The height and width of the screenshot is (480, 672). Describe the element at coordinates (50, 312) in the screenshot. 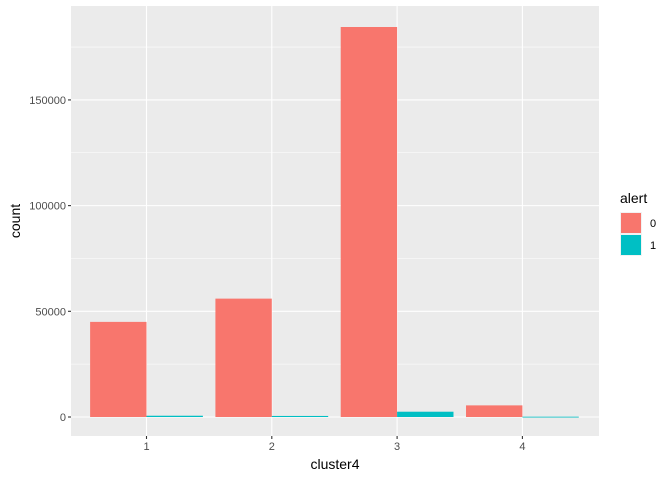

I see `y-tick-label: 50000` at that location.